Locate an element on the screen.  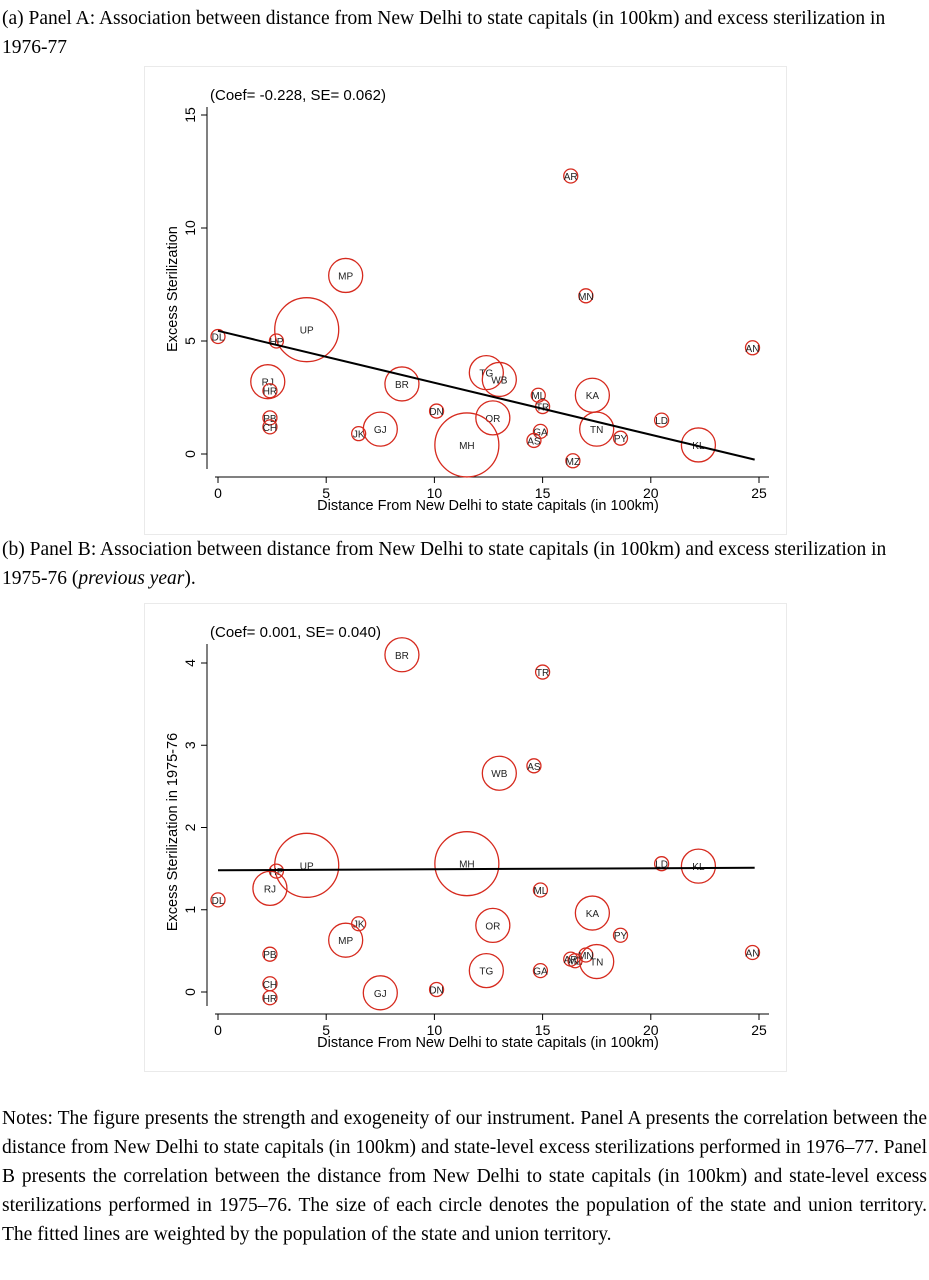
state-point-ar: AR is located at coordinates (571, 176).